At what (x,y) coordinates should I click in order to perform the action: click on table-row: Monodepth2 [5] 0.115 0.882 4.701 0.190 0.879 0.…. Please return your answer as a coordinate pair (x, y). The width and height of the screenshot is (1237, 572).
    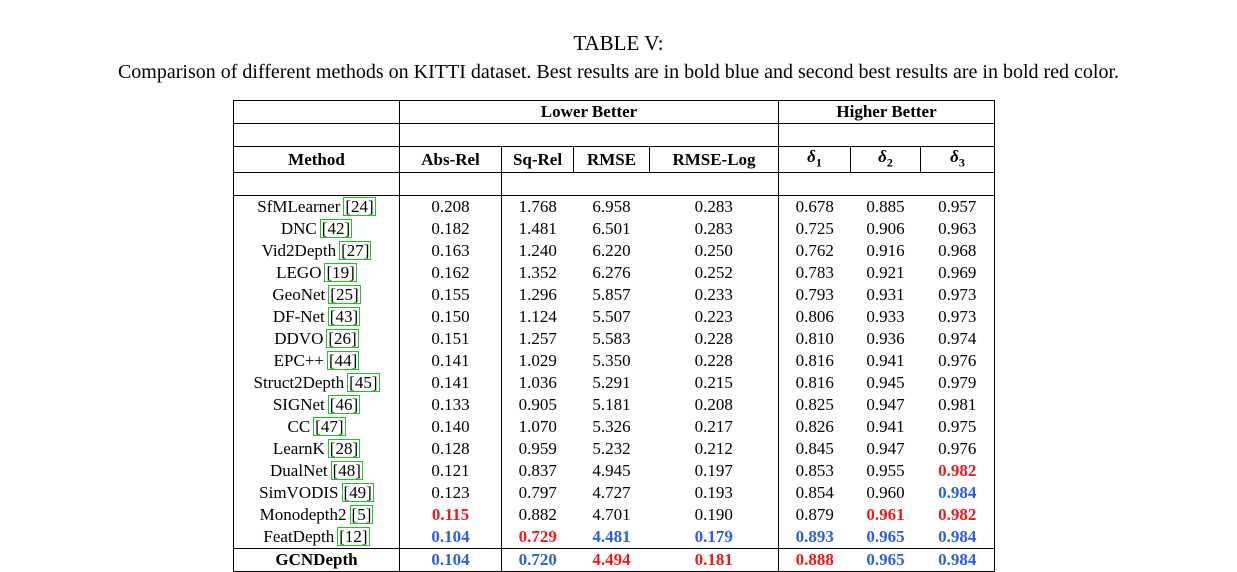
    Looking at the image, I should click on (614, 515).